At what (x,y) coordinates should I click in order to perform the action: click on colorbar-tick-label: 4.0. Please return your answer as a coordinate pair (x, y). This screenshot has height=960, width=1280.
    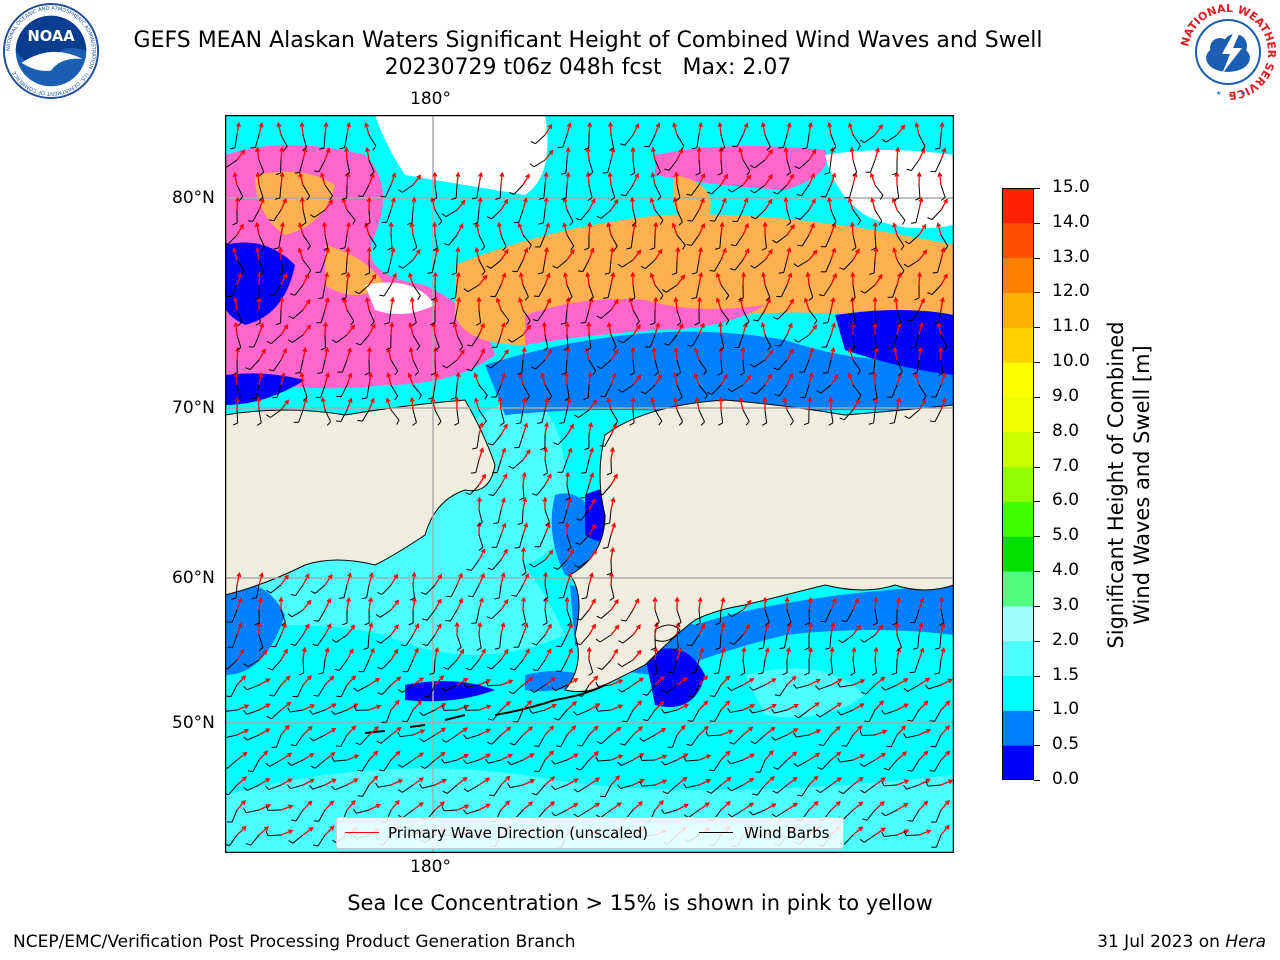
    Looking at the image, I should click on (1066, 570).